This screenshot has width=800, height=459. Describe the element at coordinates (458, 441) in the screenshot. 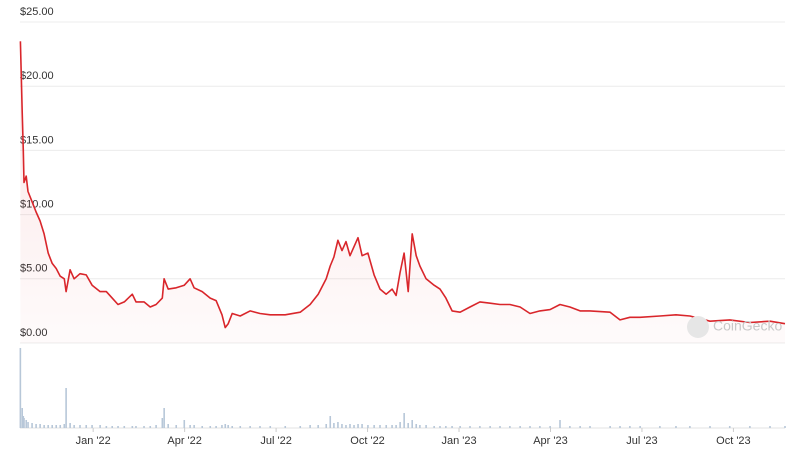

I see `x-tick-label: Jan '23` at that location.